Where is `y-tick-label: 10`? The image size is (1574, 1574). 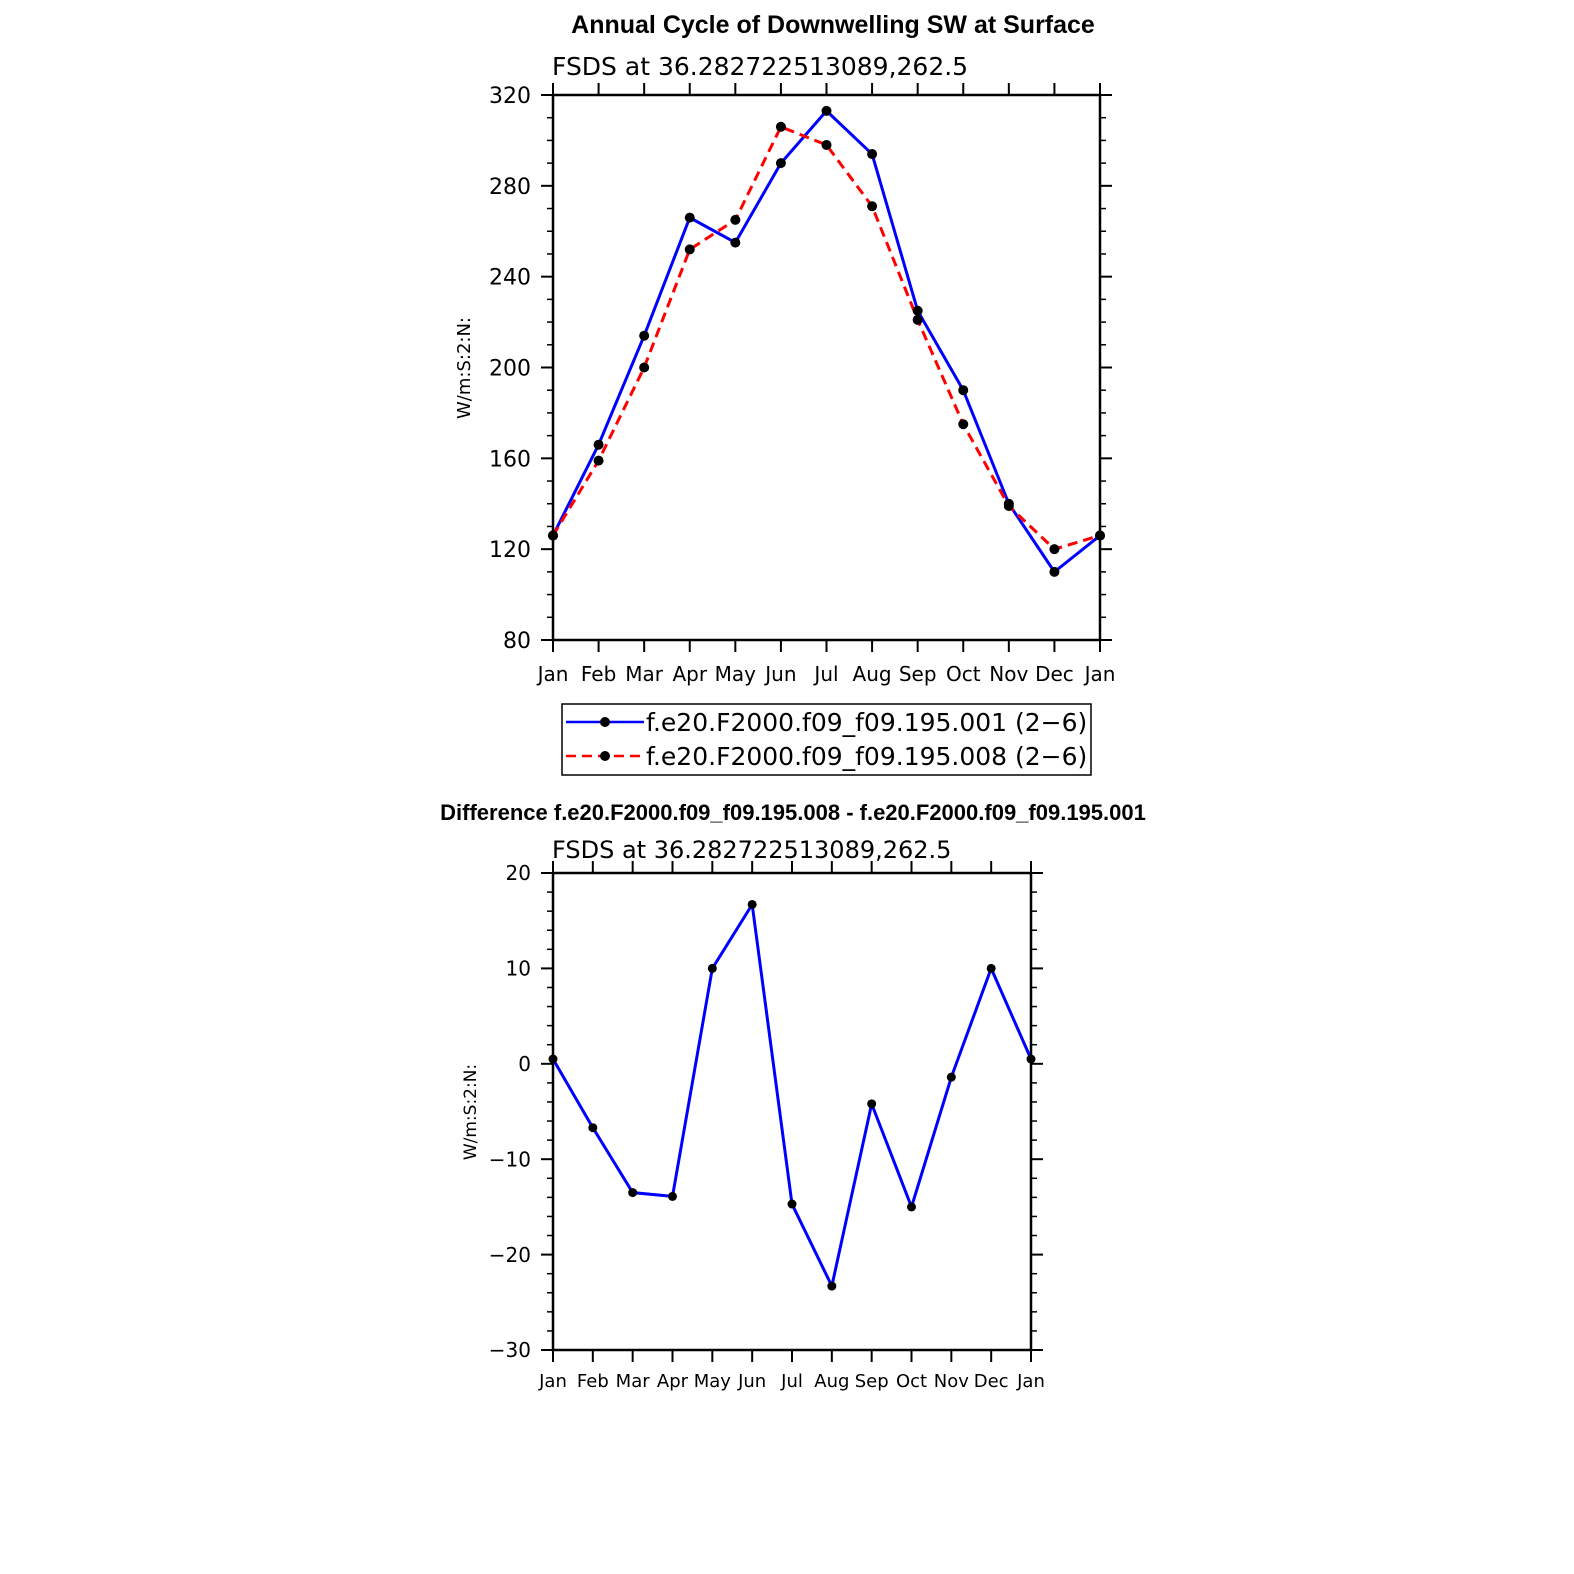 y-tick-label: 10 is located at coordinates (518, 969).